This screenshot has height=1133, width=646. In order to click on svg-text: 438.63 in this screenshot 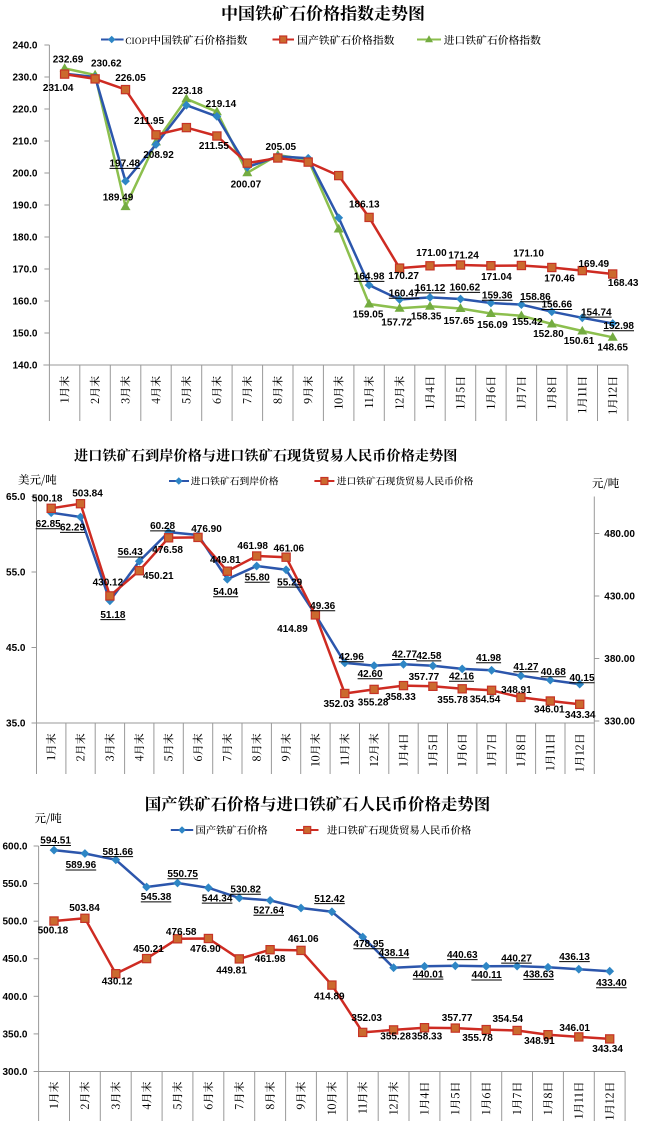, I will do `click(538, 975)`.